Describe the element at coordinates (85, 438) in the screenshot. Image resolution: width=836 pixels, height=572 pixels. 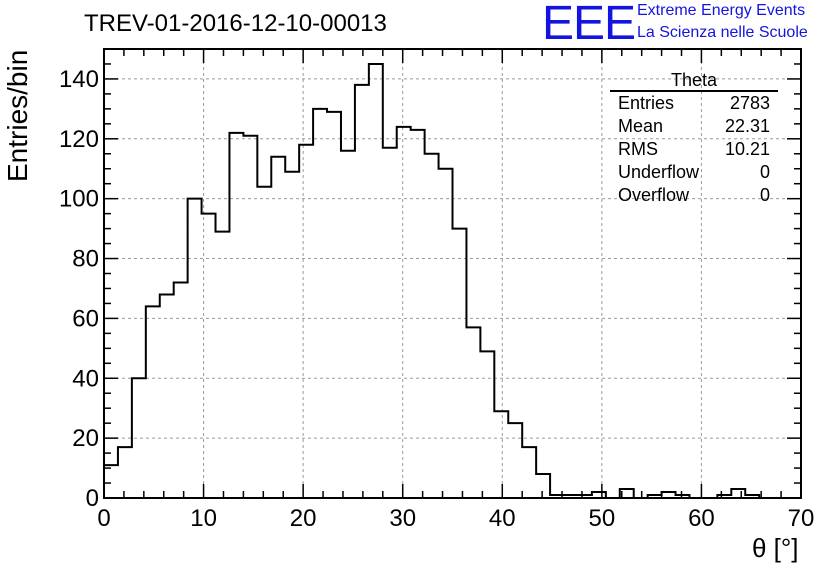
I see `y-tick-label: 20` at that location.